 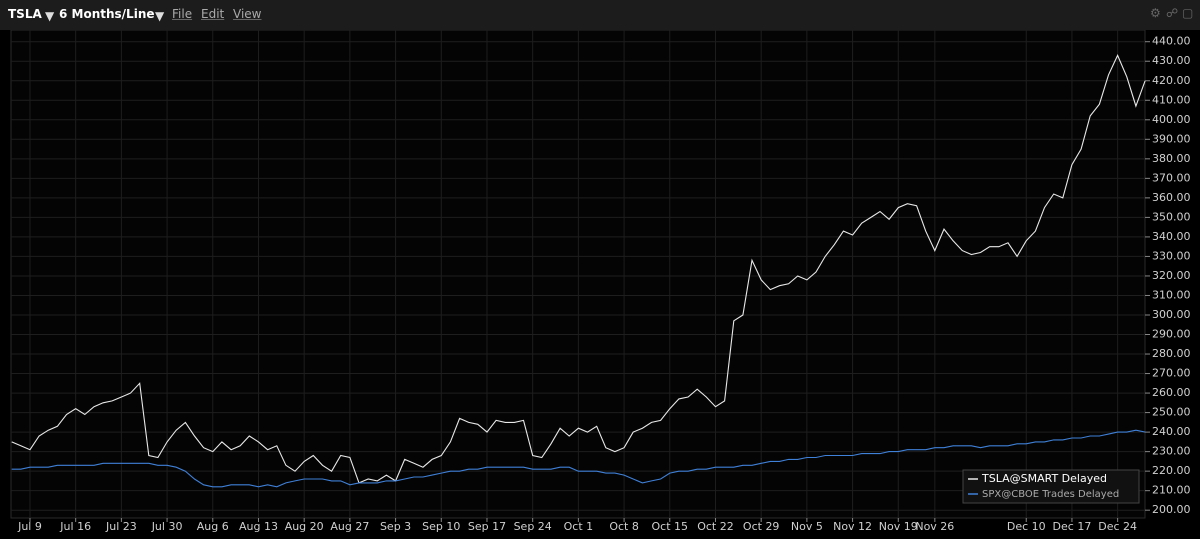 I want to click on y-tick-label: 320.00, so click(x=1171, y=275).